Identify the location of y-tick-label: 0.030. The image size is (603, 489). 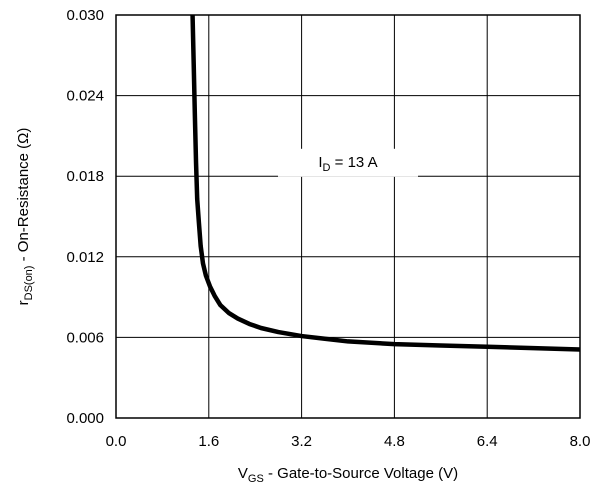
(85, 15).